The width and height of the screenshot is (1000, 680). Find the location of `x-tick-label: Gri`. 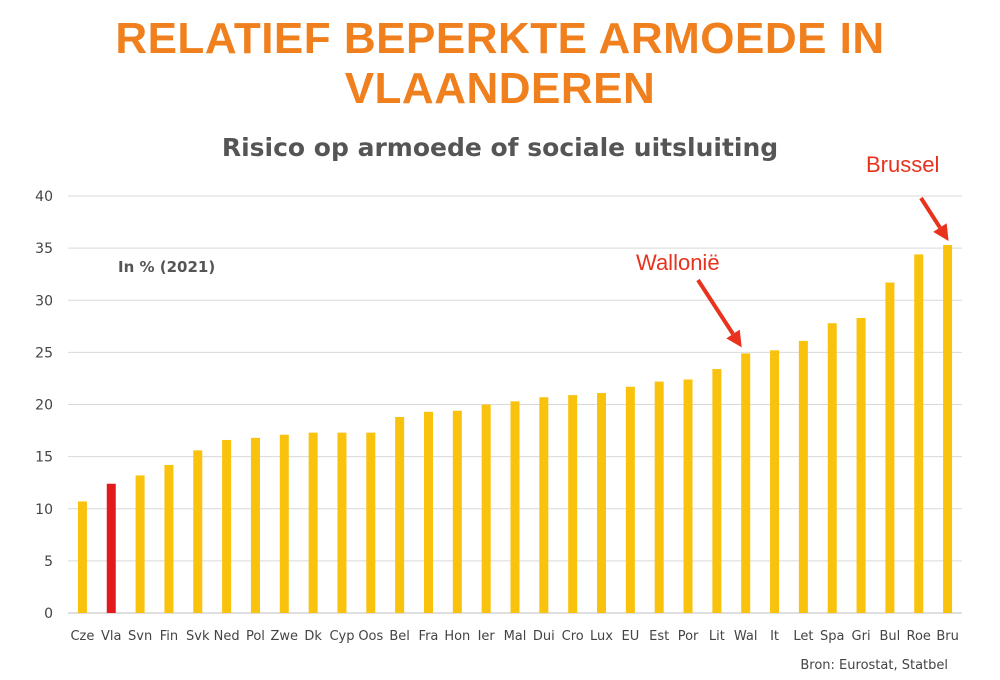

x-tick-label: Gri is located at coordinates (861, 636).